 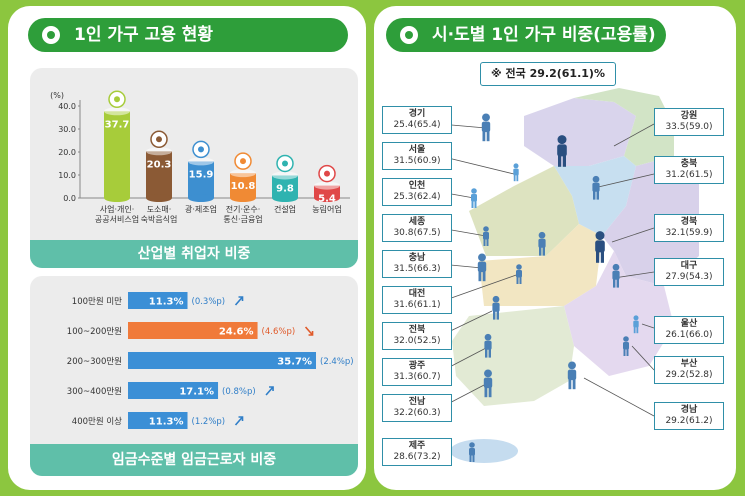 What do you see at coordinates (417, 305) in the screenshot?
I see `region-value: 31.6(61.1)` at bounding box center [417, 305].